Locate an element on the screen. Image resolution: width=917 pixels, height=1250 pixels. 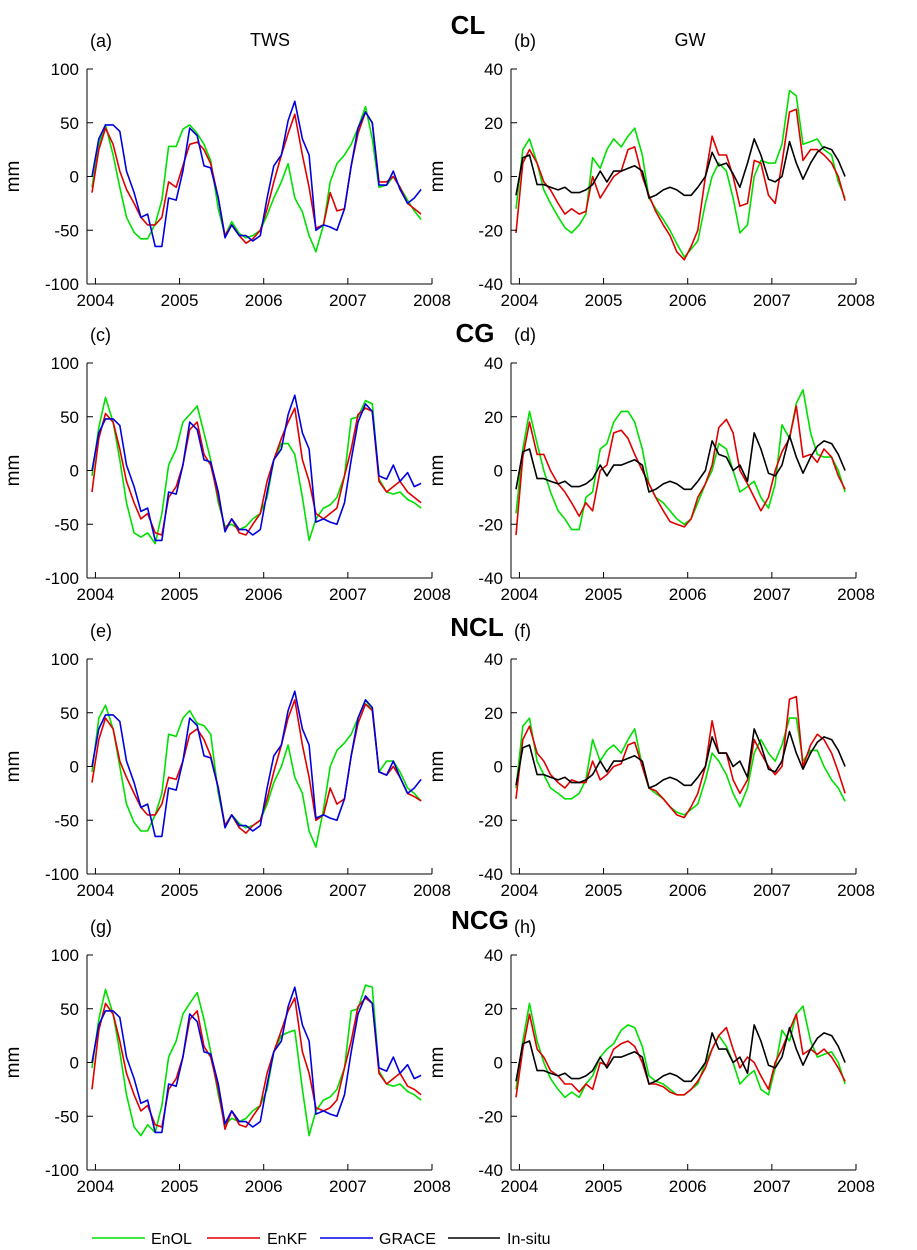
panel-d: -40 -20 0 20 40 2004 2005 2006 2007 2008 mm (d) is located at coordinates (651, 464).